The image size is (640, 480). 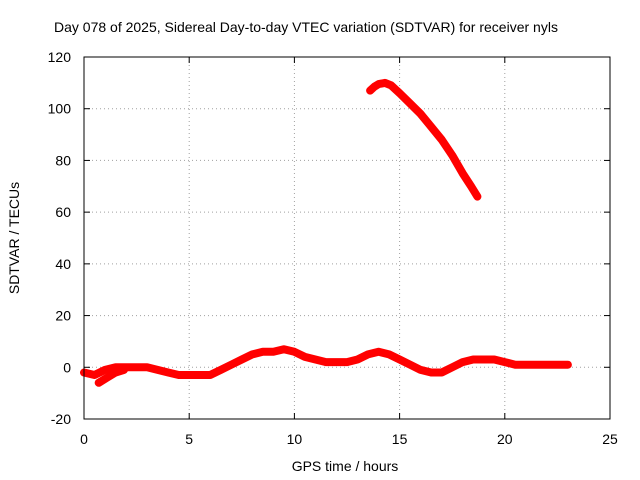 I want to click on x-tick-label: 0, so click(x=84, y=439).